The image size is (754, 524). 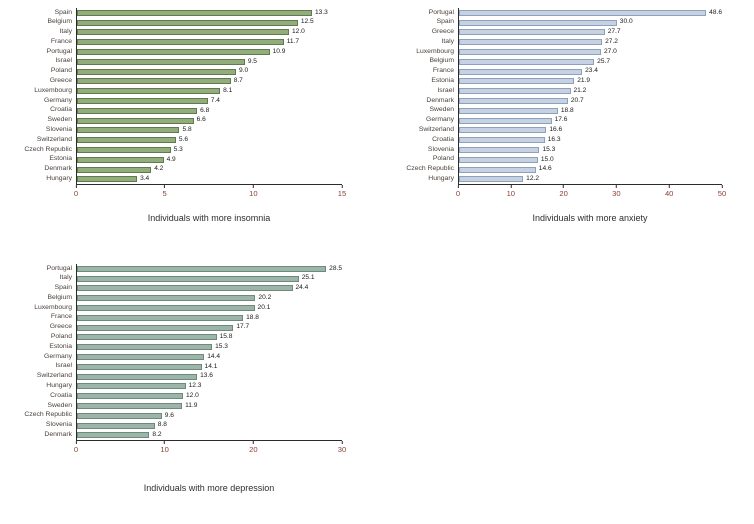 I want to click on bar-row: Sweden 18.8, so click(x=570, y=110).